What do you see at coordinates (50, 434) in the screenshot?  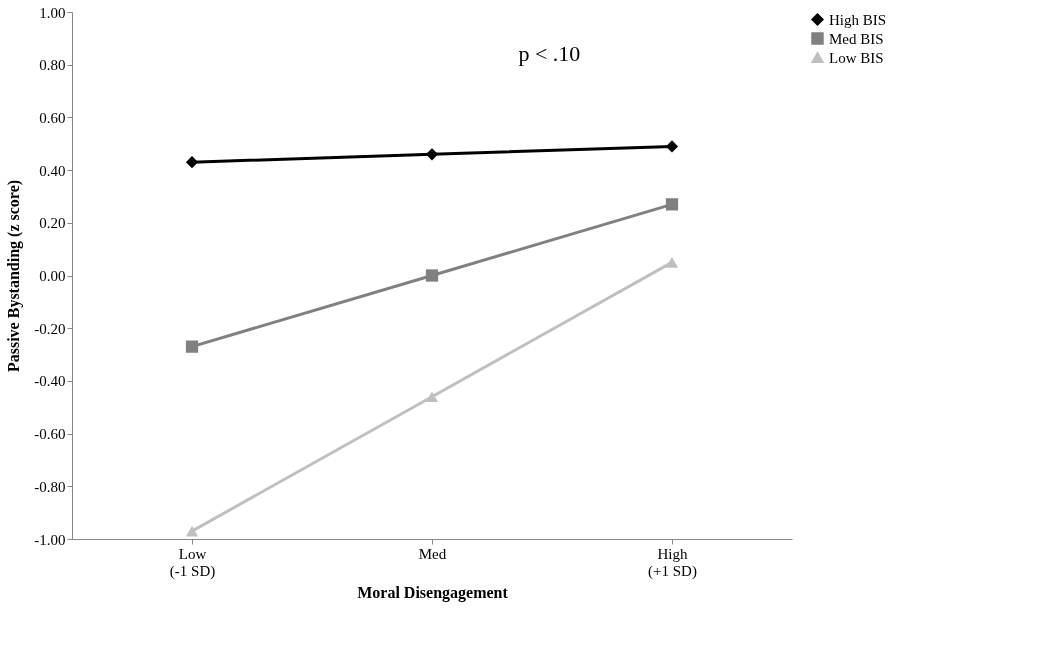 I see `y-tick-label: -0.60` at bounding box center [50, 434].